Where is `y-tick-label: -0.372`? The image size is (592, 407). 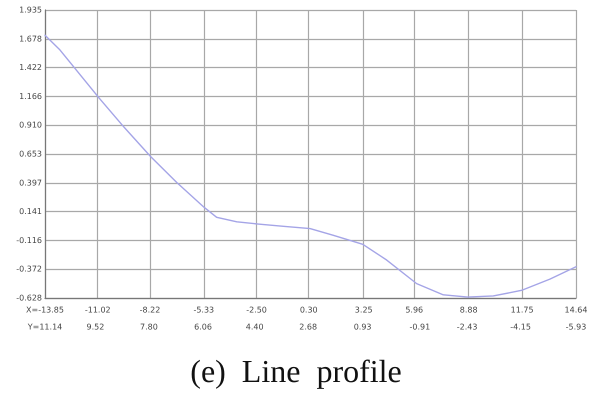
y-tick-label: -0.372 is located at coordinates (29, 269).